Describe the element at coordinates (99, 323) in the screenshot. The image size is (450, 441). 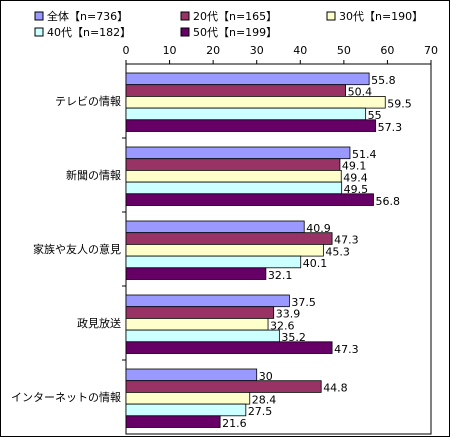
I see `category-label-3: 政見放送` at that location.